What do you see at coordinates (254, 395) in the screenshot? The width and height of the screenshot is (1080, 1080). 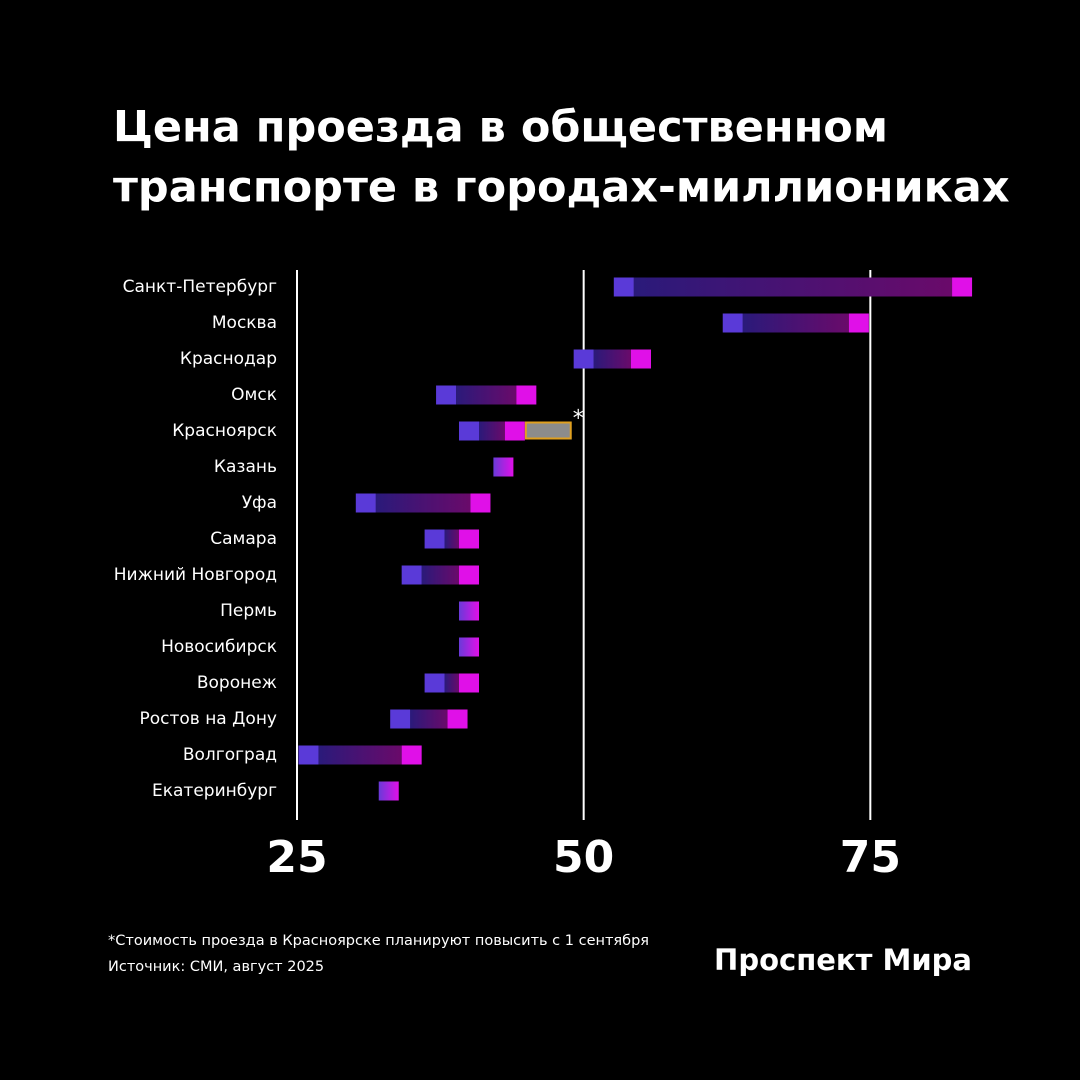 I see `y-tick-label: Омск` at bounding box center [254, 395].